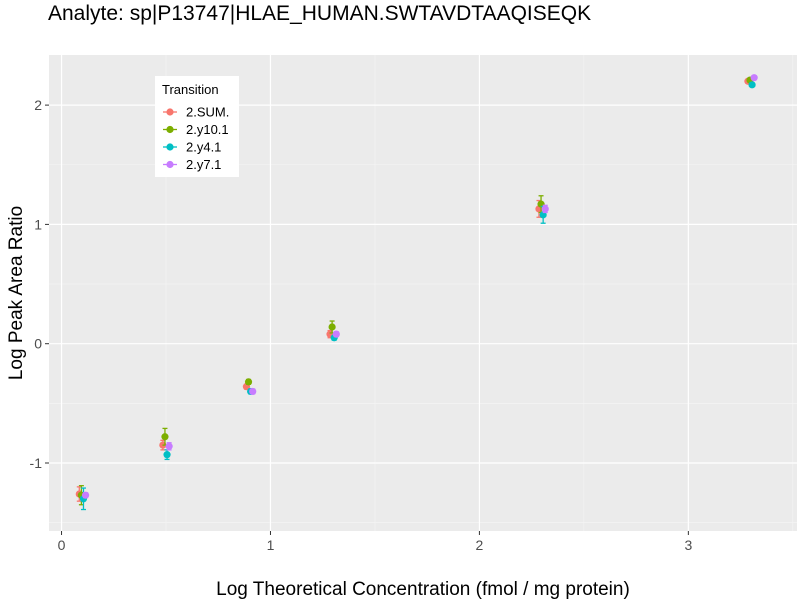 This screenshot has height=600, width=800. I want to click on legend-label: 2.y4.1, so click(203, 147).